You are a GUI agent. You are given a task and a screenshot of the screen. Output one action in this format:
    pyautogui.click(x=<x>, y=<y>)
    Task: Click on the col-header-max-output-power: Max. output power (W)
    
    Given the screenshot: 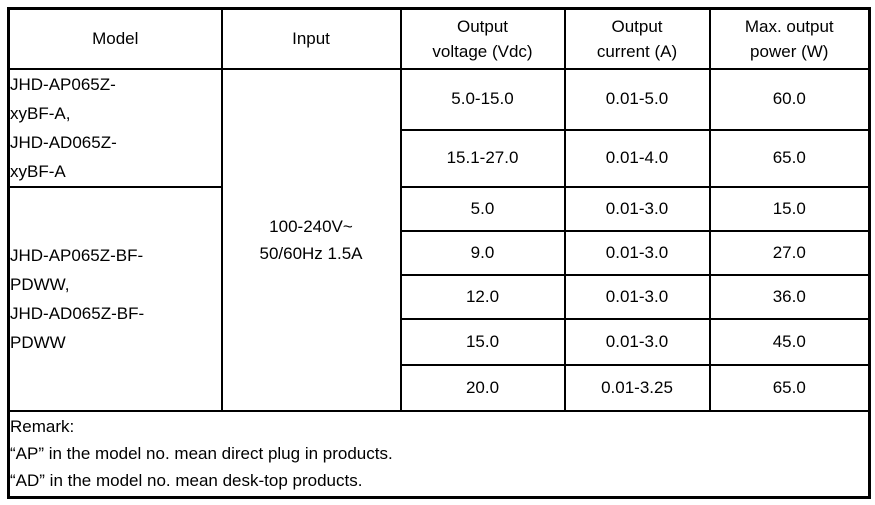 What is the action you would take?
    pyautogui.click(x=789, y=38)
    